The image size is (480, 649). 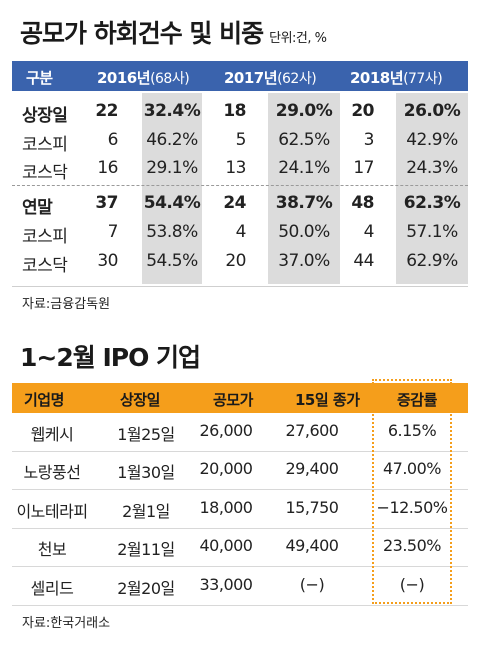 What do you see at coordinates (52, 550) in the screenshot?
I see `company-cell: 천보` at bounding box center [52, 550].